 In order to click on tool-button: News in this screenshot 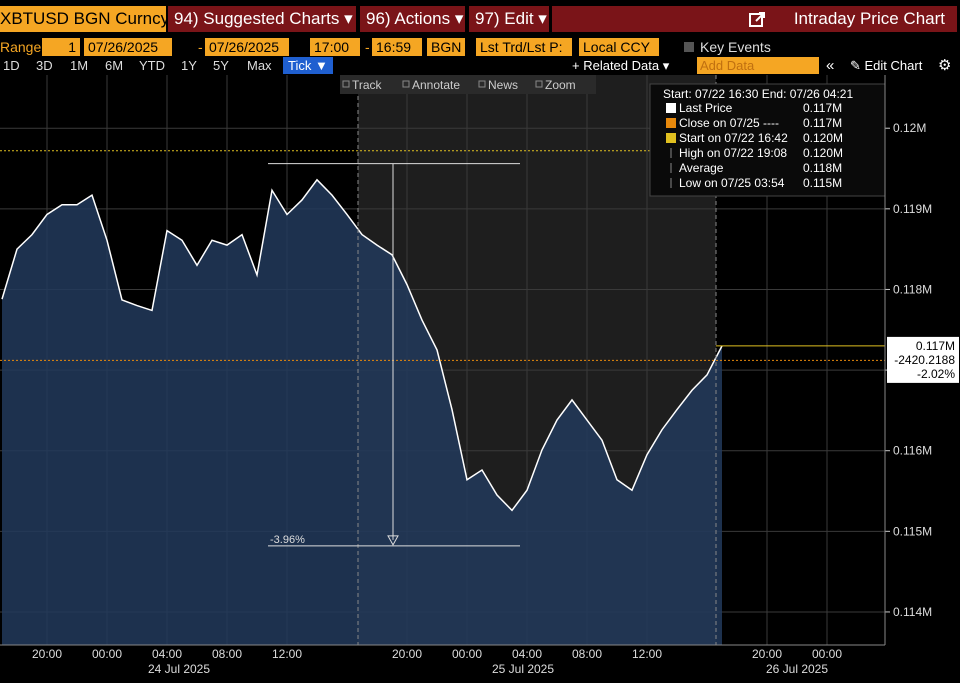, I will do `click(503, 85)`.